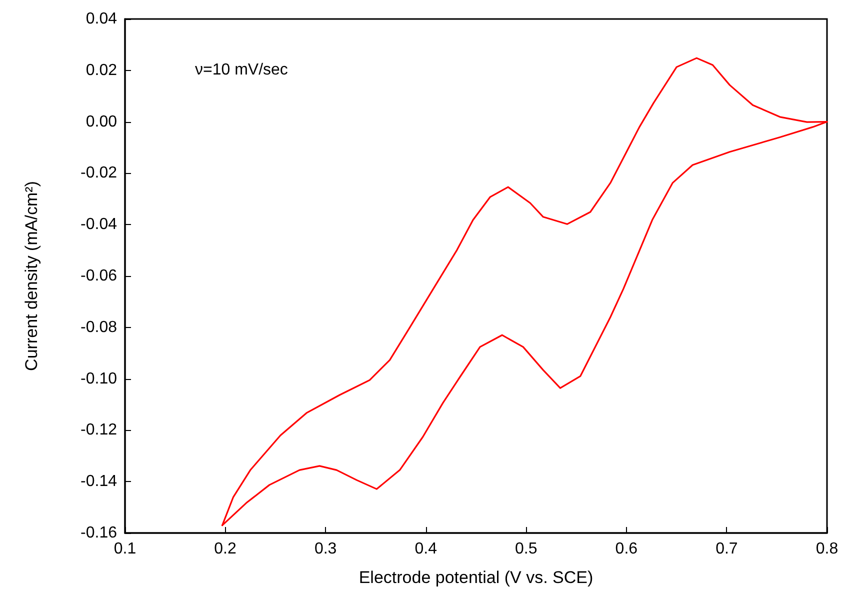 The image size is (847, 597). What do you see at coordinates (626, 549) in the screenshot?
I see `x-tick-label: 0.6` at bounding box center [626, 549].